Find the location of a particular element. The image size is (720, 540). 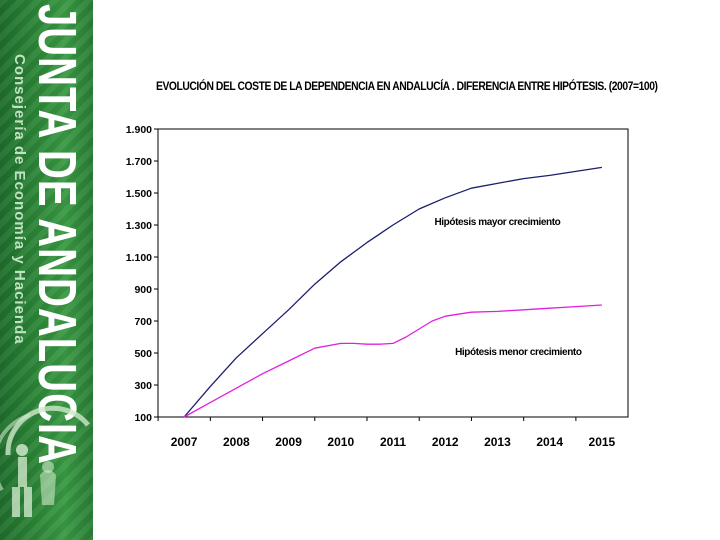

y-tick-label: 1.900 is located at coordinates (139, 130).